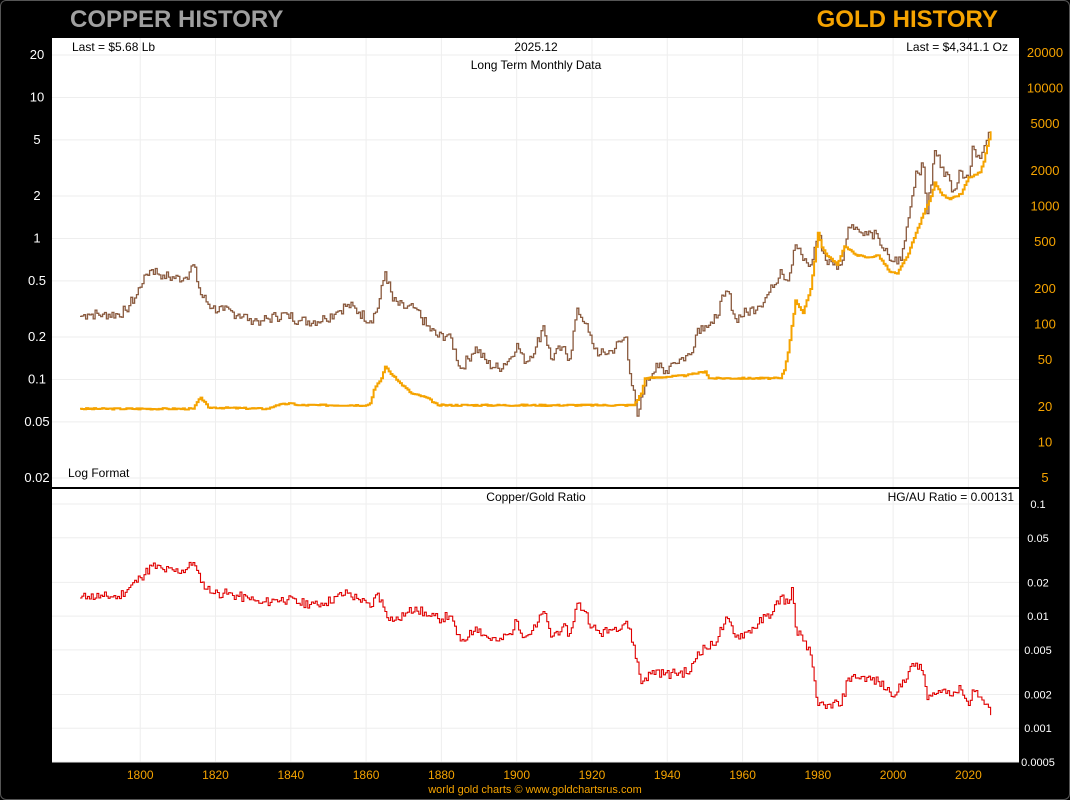 This screenshot has height=800, width=1070. Describe the element at coordinates (893, 775) in the screenshot. I see `x-tick-label: 2000` at that location.